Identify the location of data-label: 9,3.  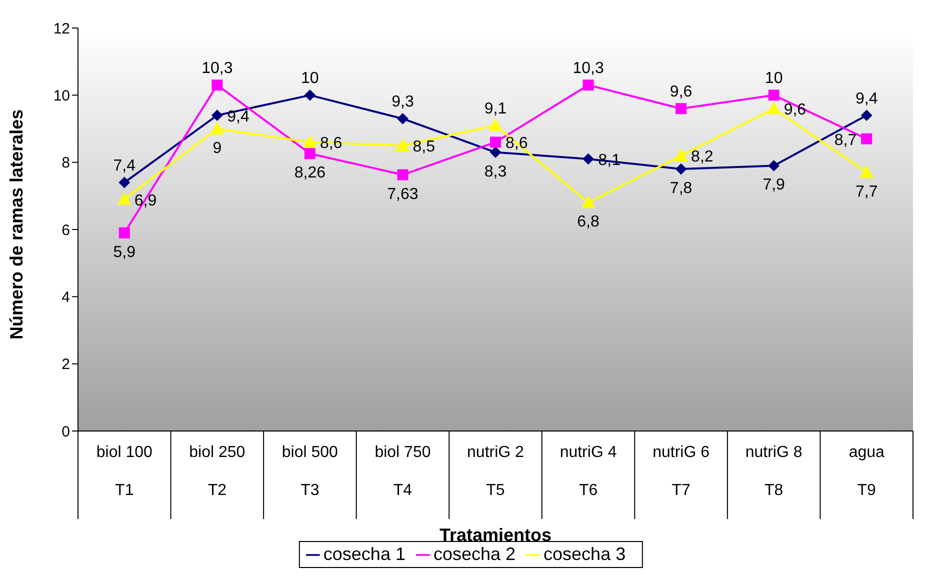
(403, 102).